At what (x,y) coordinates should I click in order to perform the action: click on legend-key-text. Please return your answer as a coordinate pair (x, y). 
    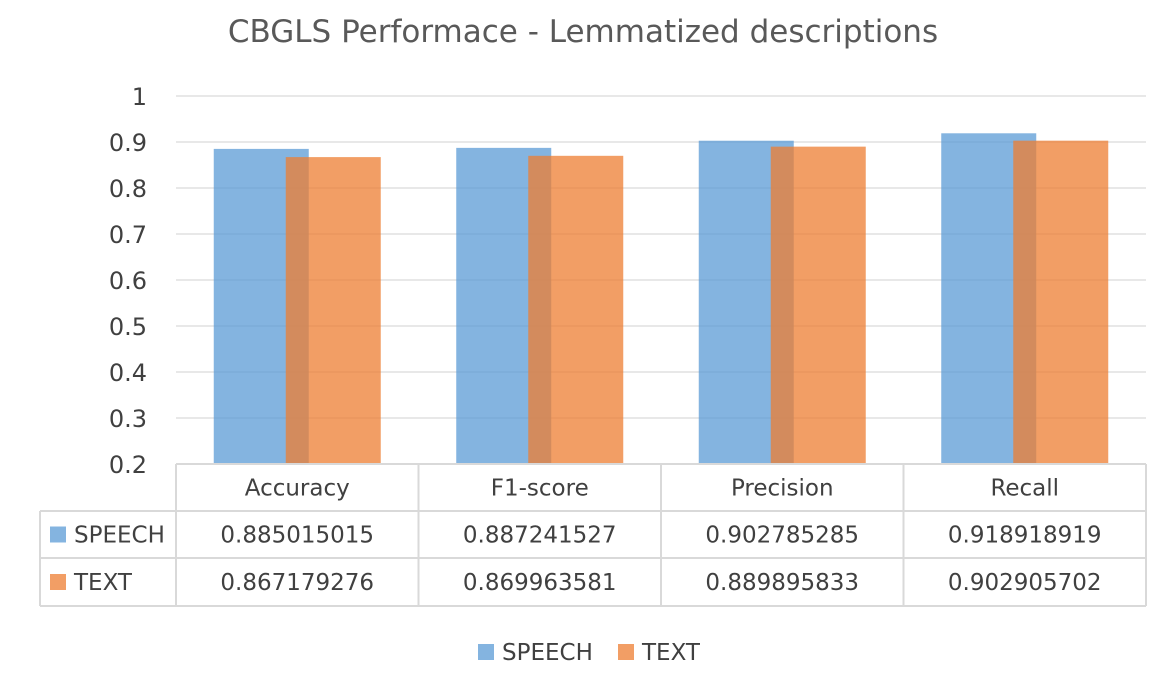
    Looking at the image, I should click on (58, 582).